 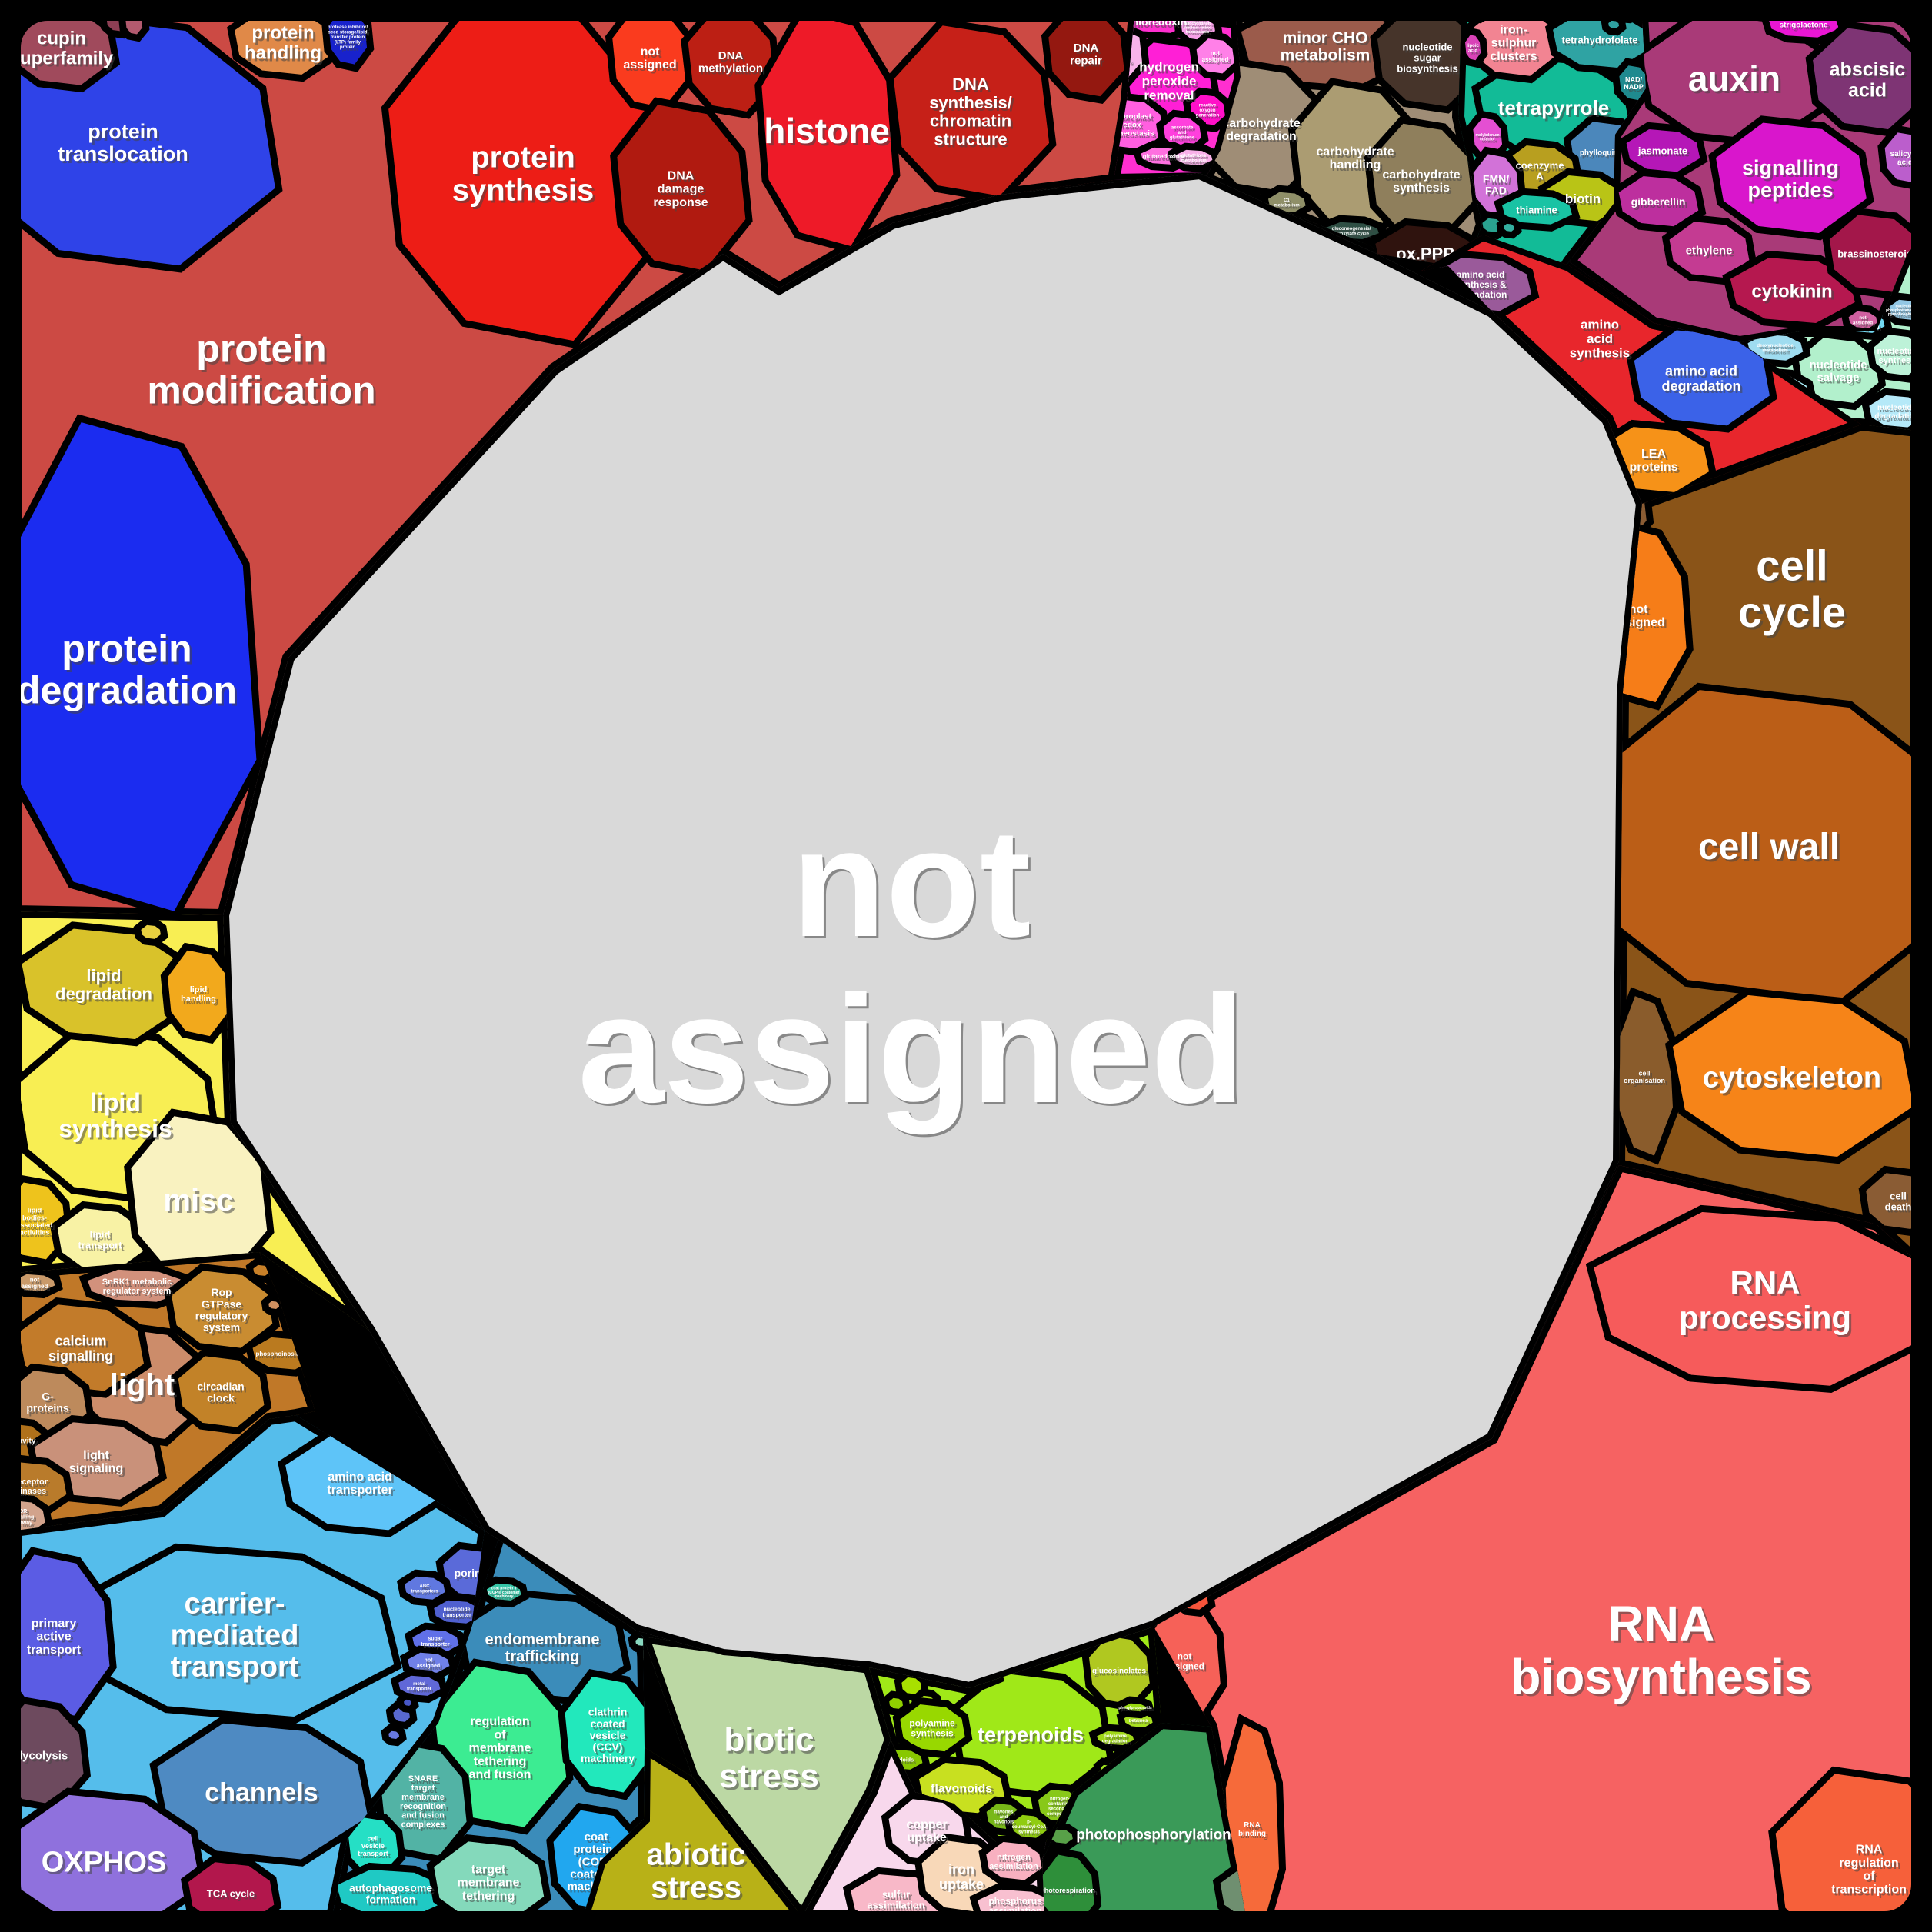 What do you see at coordinates (731, 63) in the screenshot?
I see `cell-dna-methylation` at bounding box center [731, 63].